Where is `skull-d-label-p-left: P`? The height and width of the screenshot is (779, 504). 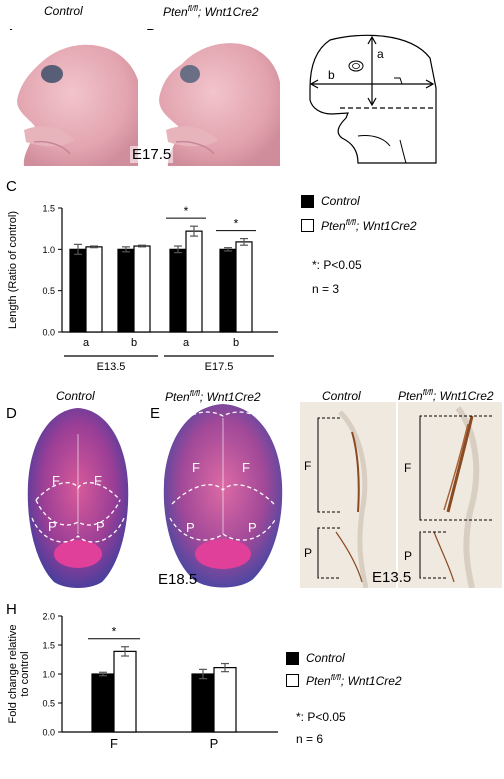 skull-d-label-p-left: P is located at coordinates (52, 526).